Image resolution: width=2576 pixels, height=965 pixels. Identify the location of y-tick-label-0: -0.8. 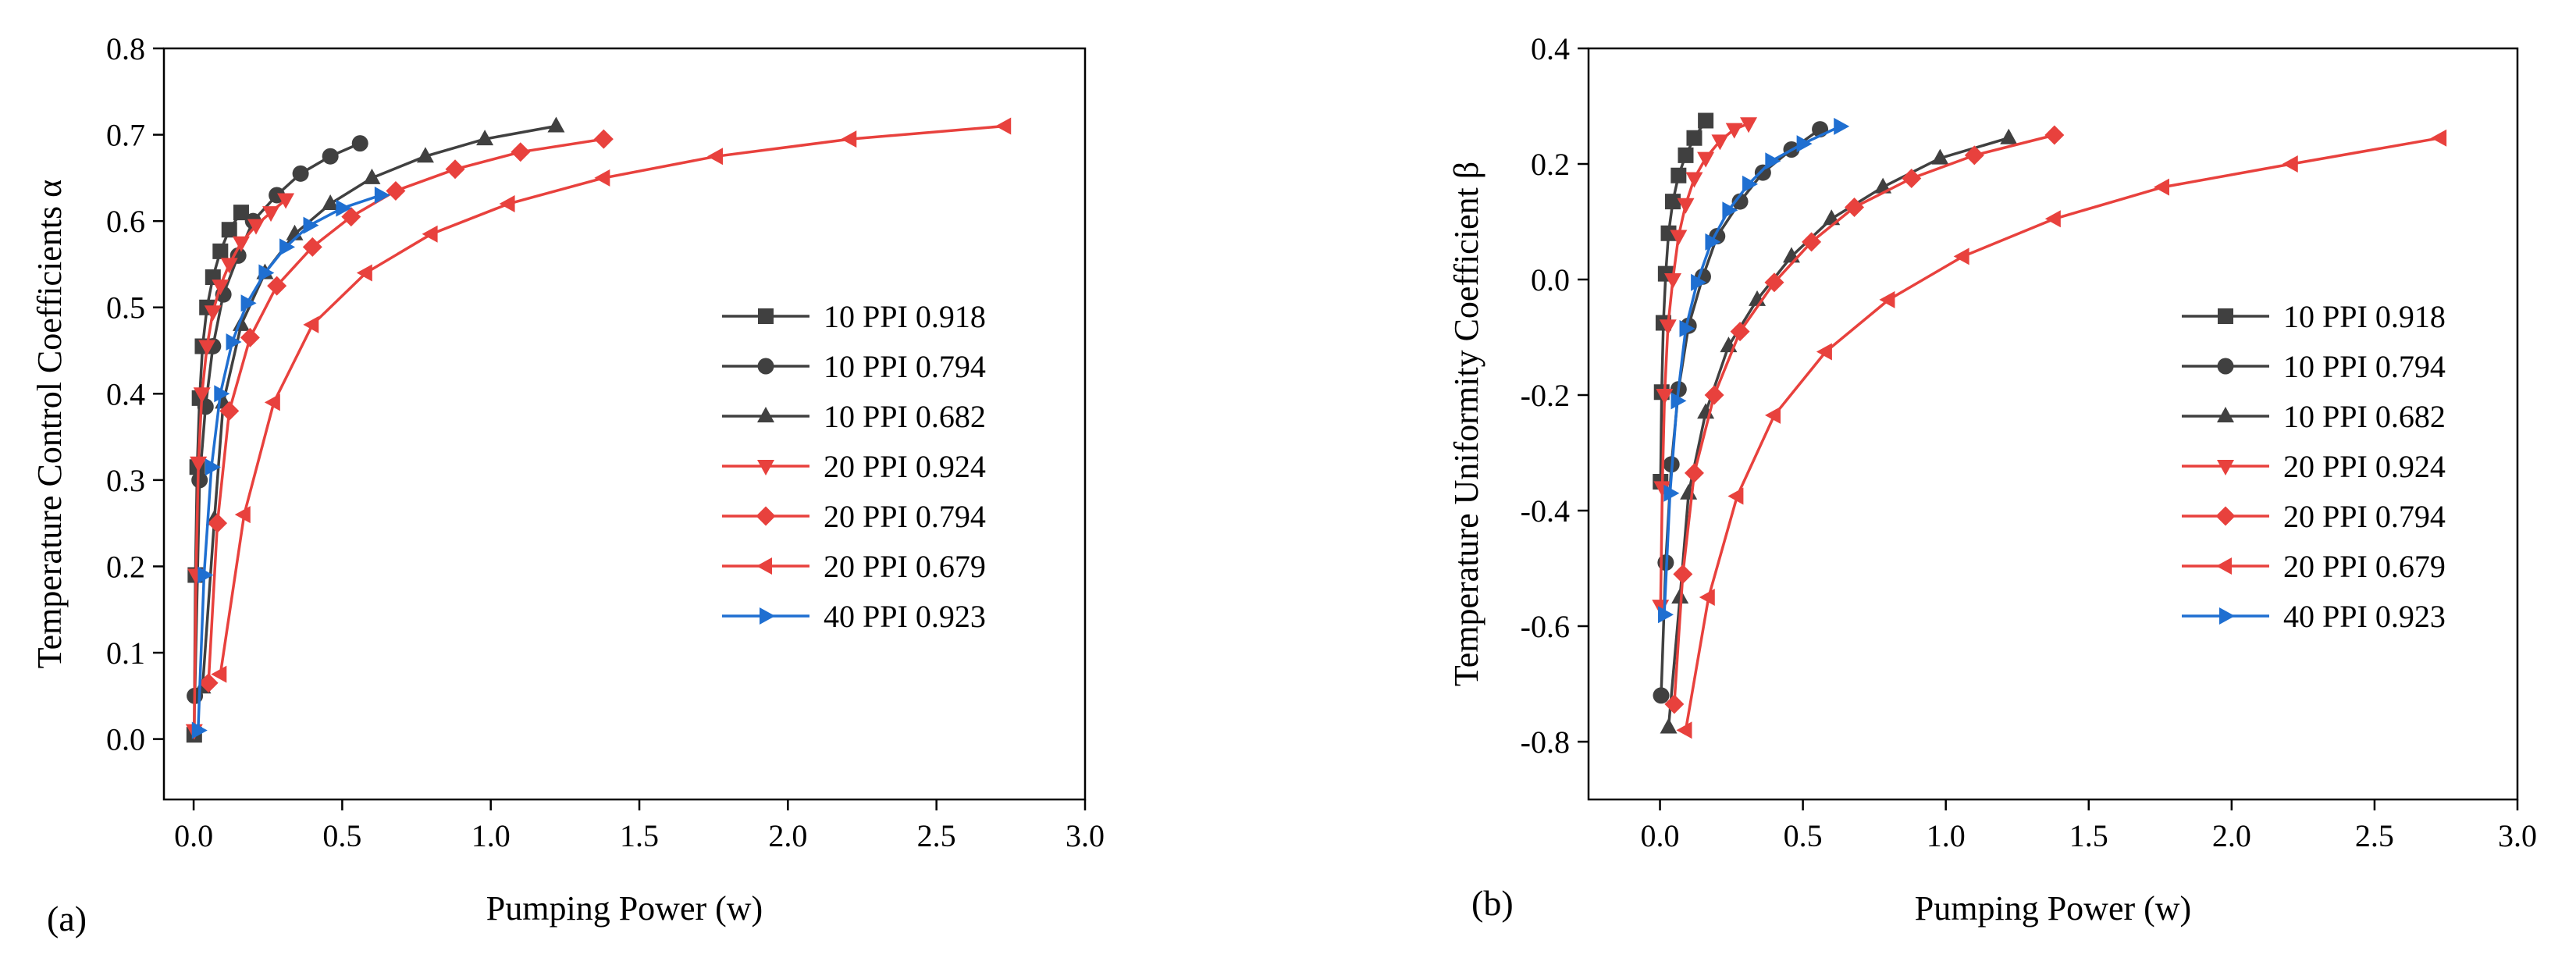
(1545, 742).